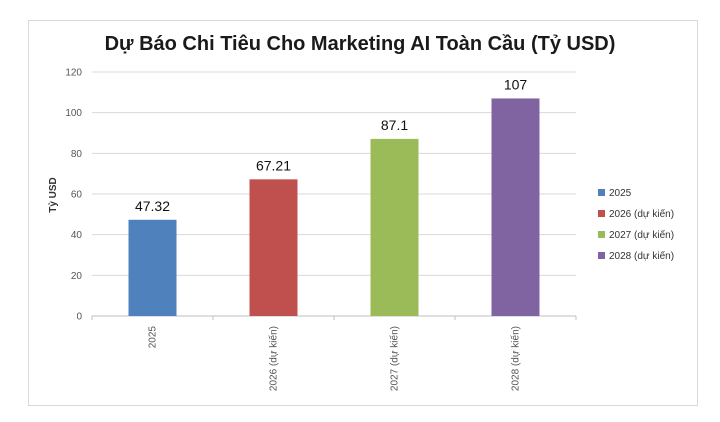  I want to click on data-label: 107, so click(516, 84).